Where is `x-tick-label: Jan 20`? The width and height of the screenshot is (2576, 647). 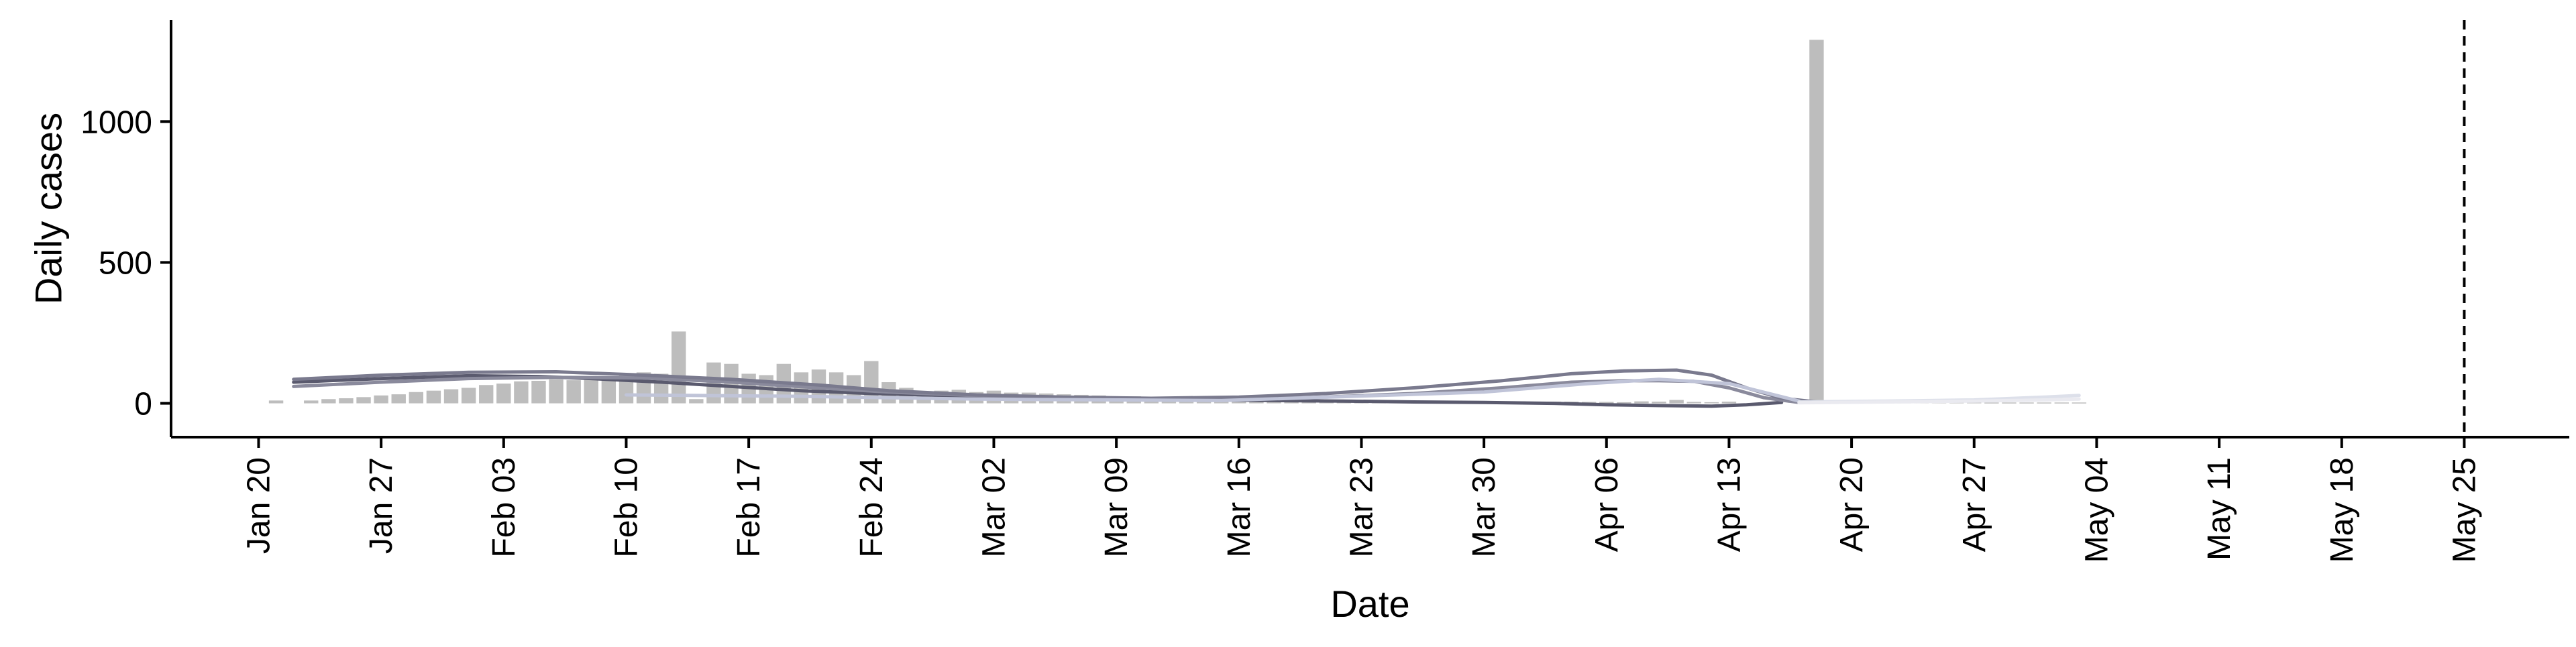 x-tick-label: Jan 20 is located at coordinates (258, 505).